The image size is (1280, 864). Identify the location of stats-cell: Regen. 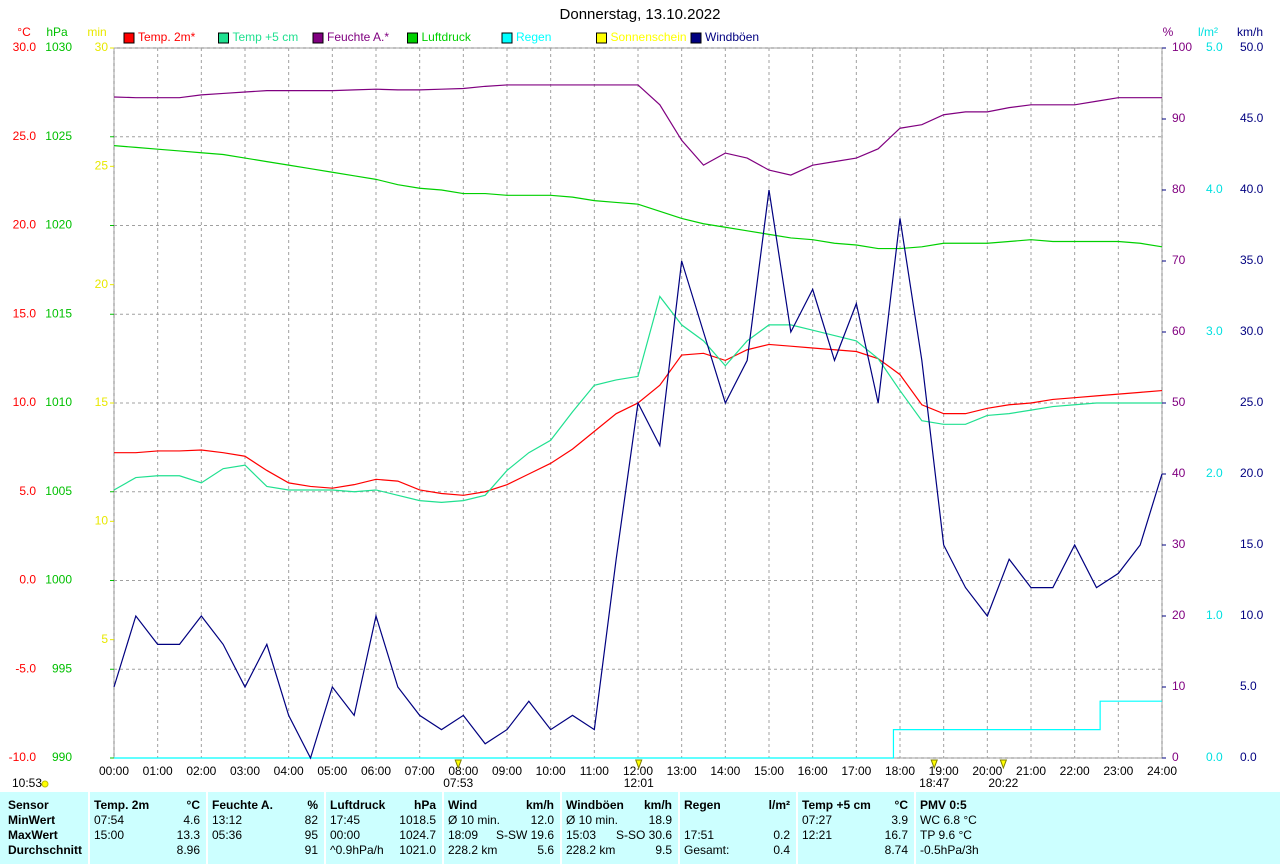
(702, 805).